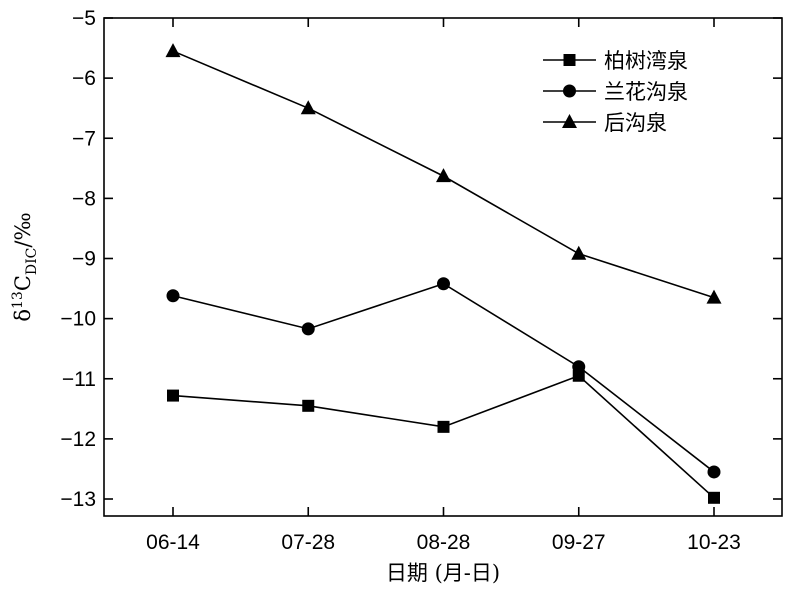 The width and height of the screenshot is (800, 591). I want to click on y-axis-title: δ13CDIC/‰, so click(25, 266).